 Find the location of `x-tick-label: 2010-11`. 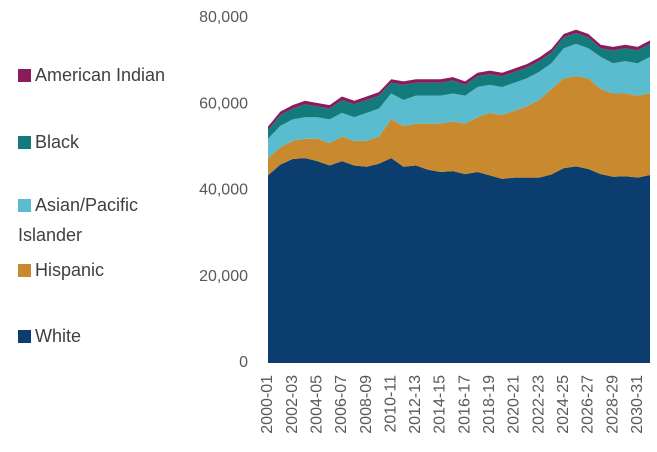

x-tick-label: 2010-11 is located at coordinates (390, 404).